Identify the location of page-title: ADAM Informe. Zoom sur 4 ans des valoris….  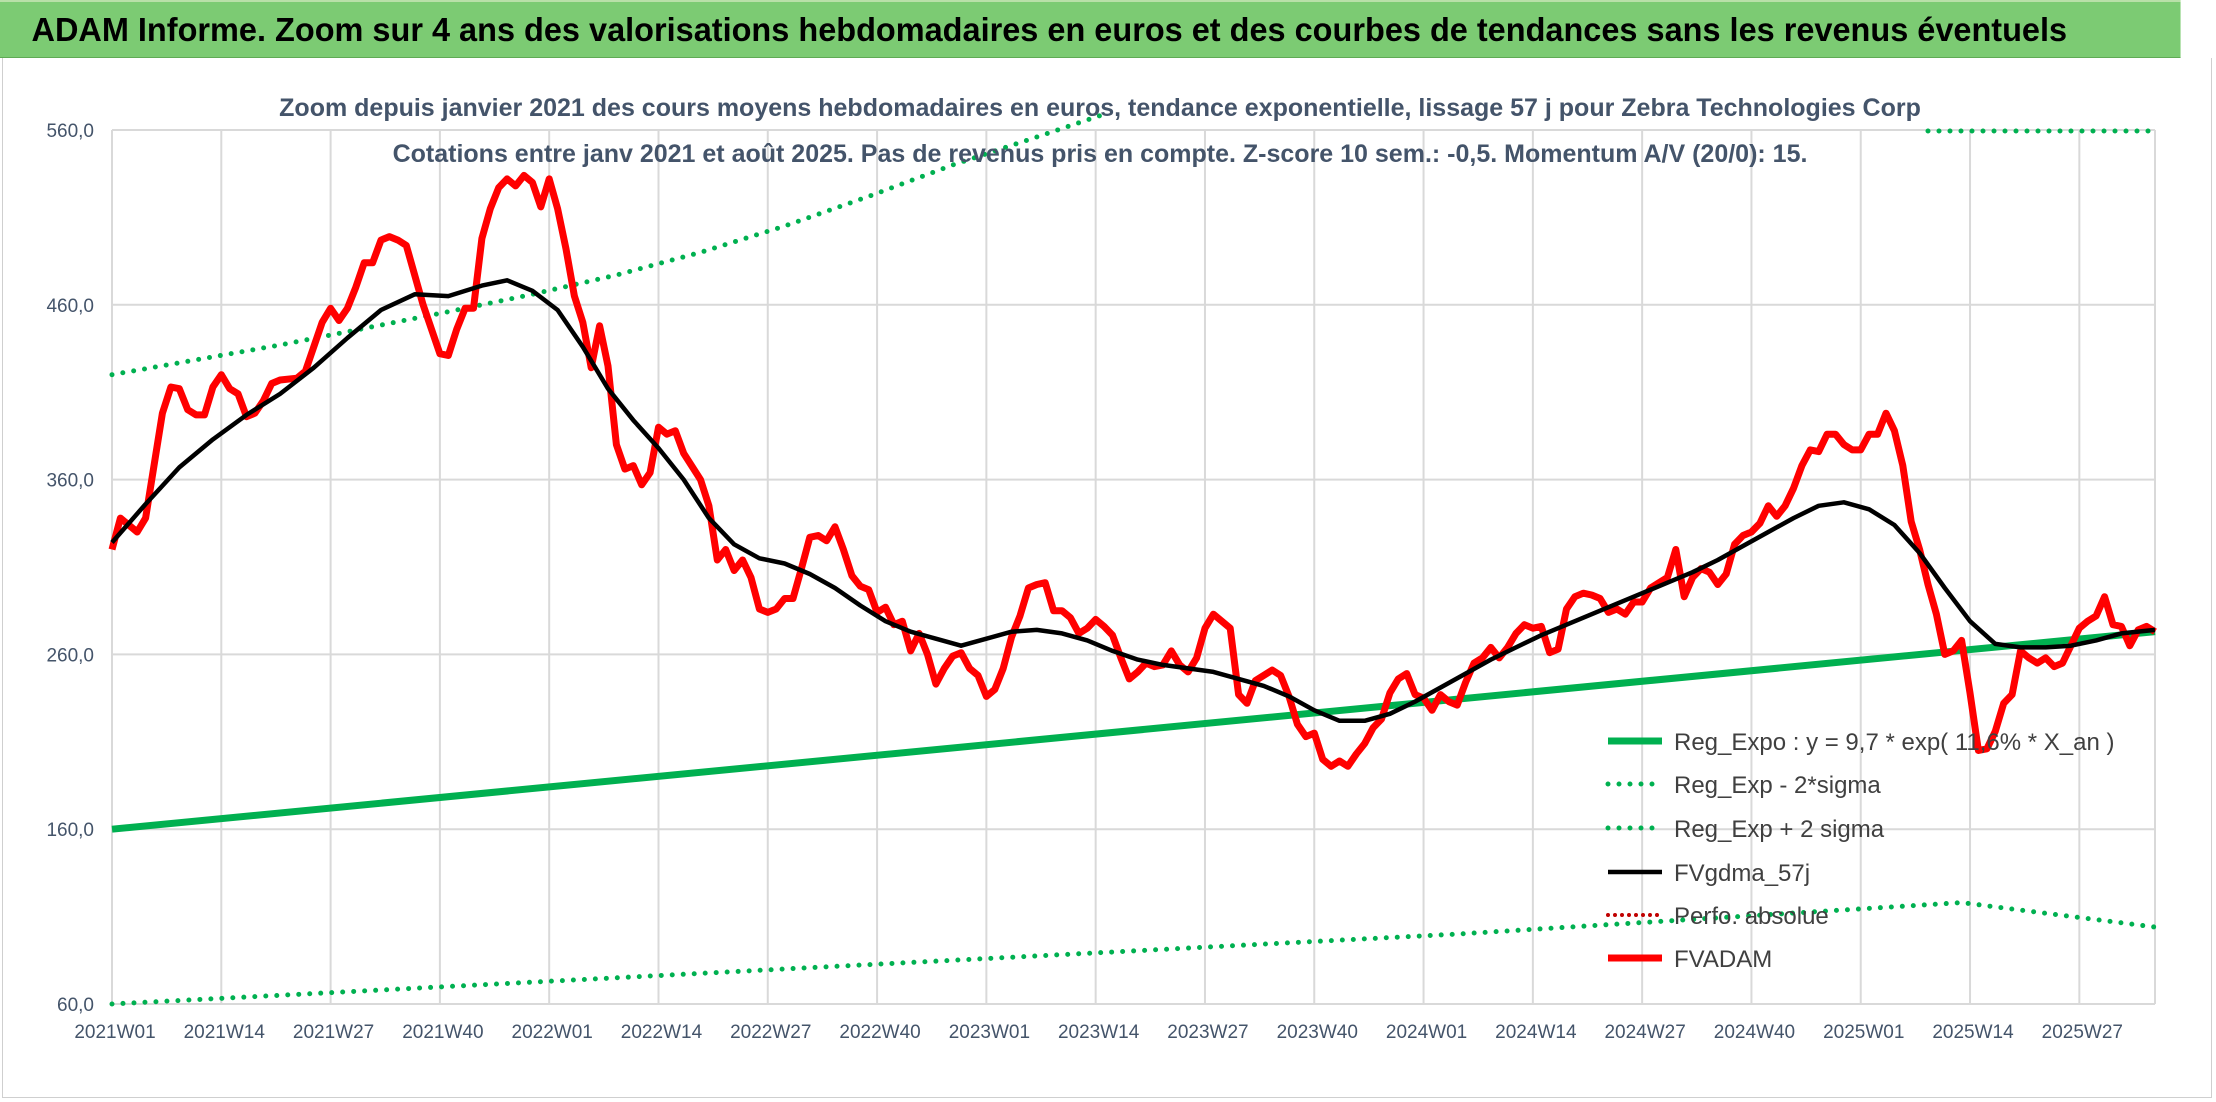
(1090, 29).